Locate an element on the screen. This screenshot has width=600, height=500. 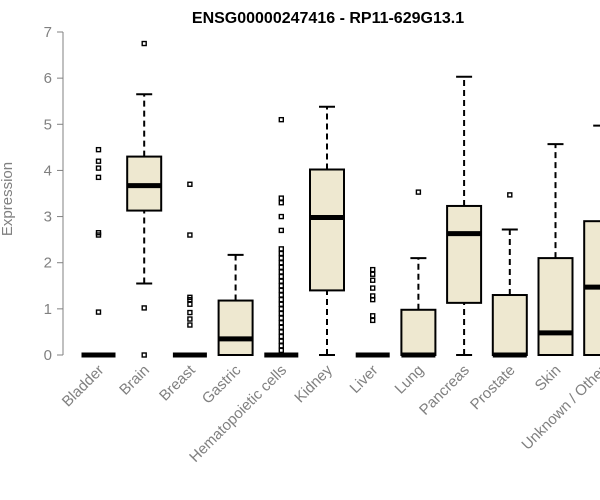
x-tick-label: Lung is located at coordinates (410, 380).